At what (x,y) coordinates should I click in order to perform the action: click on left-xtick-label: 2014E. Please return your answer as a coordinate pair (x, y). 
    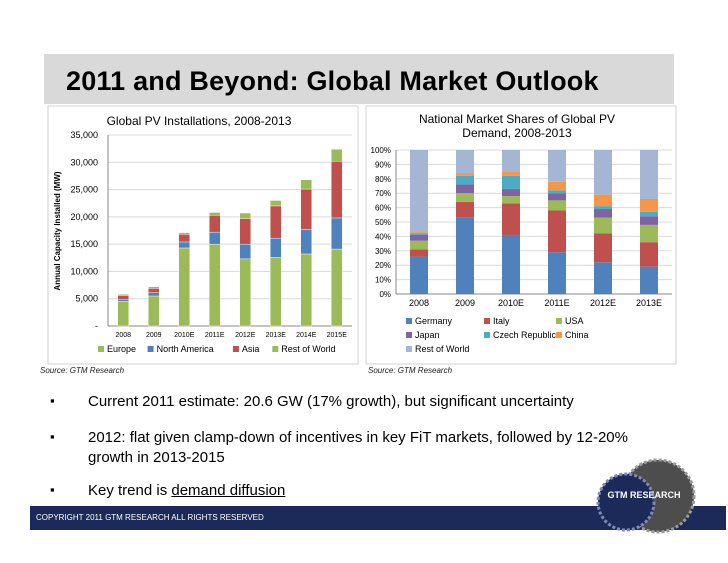
    Looking at the image, I should click on (306, 335).